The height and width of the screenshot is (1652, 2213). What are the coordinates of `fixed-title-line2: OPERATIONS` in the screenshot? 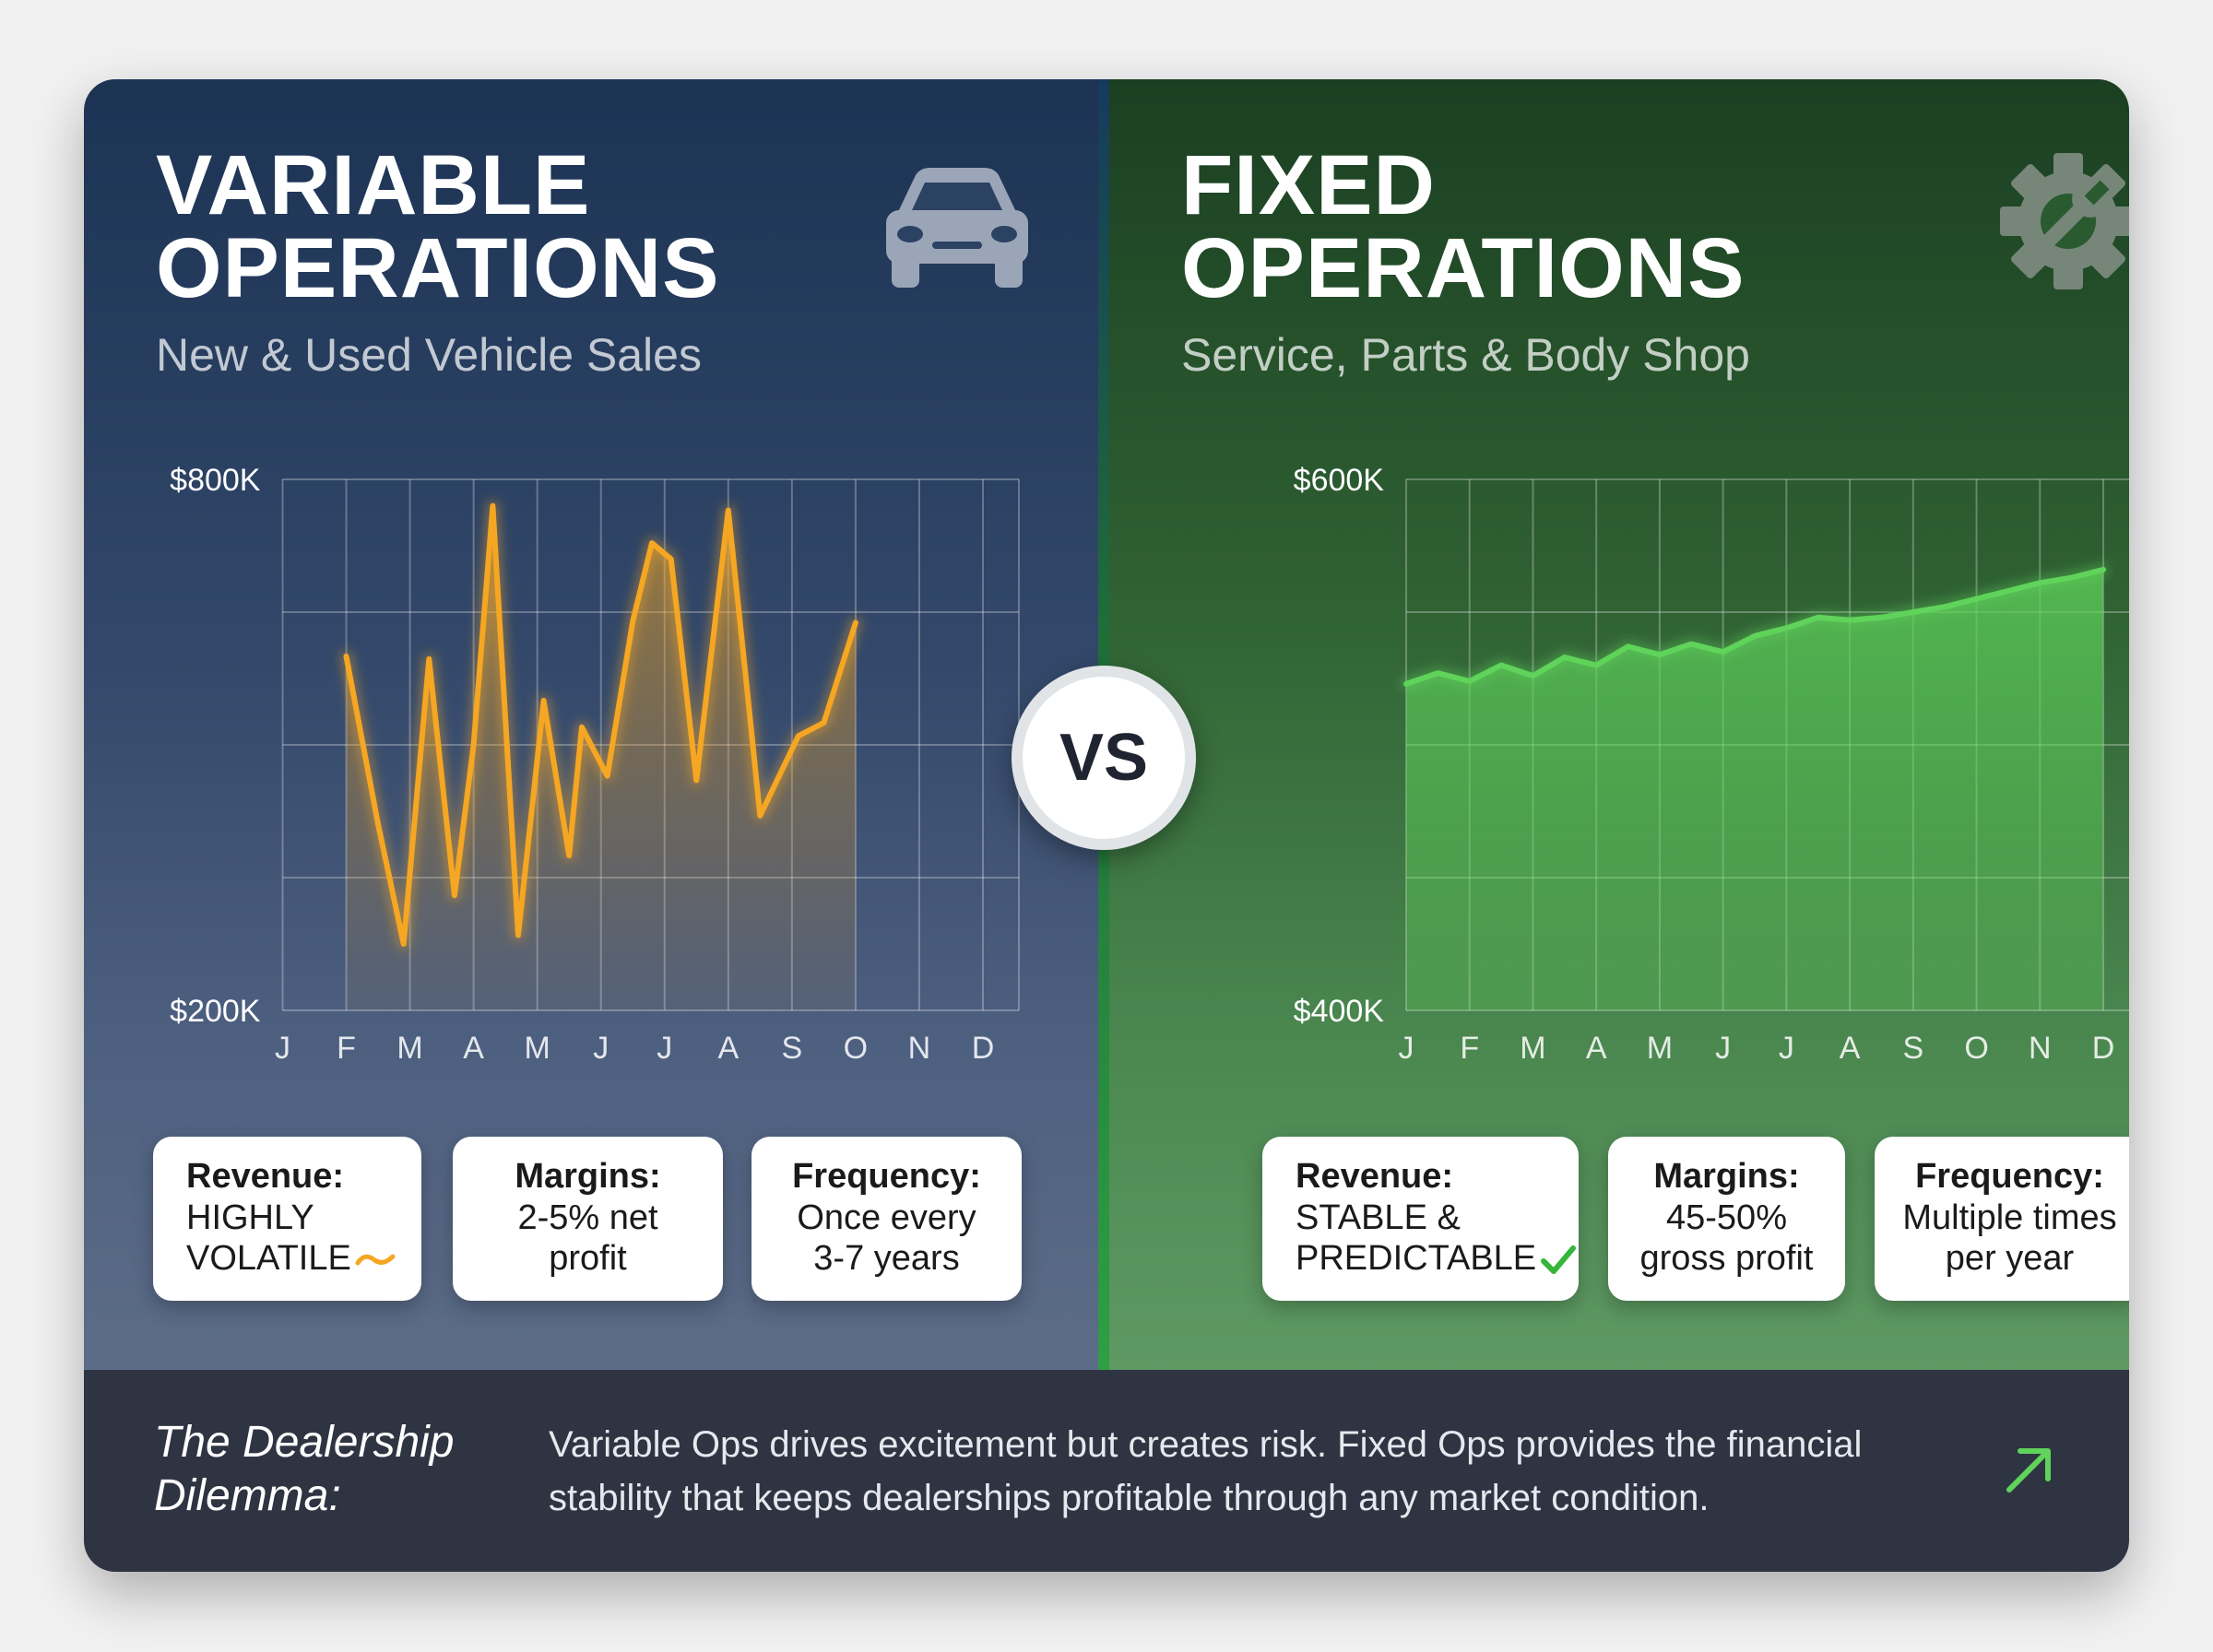 It's located at (1463, 268).